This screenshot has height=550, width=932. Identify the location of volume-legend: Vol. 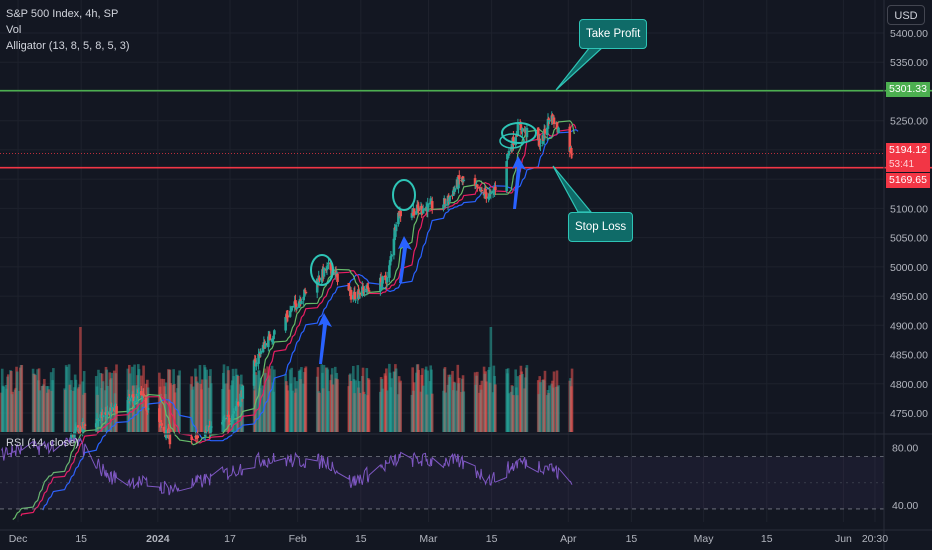
(14, 30).